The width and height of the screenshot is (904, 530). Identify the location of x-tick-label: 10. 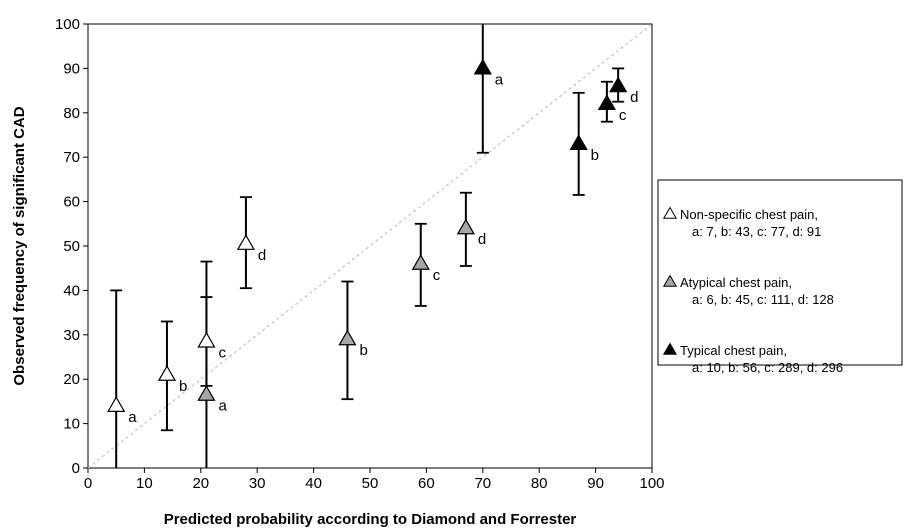
(144, 483).